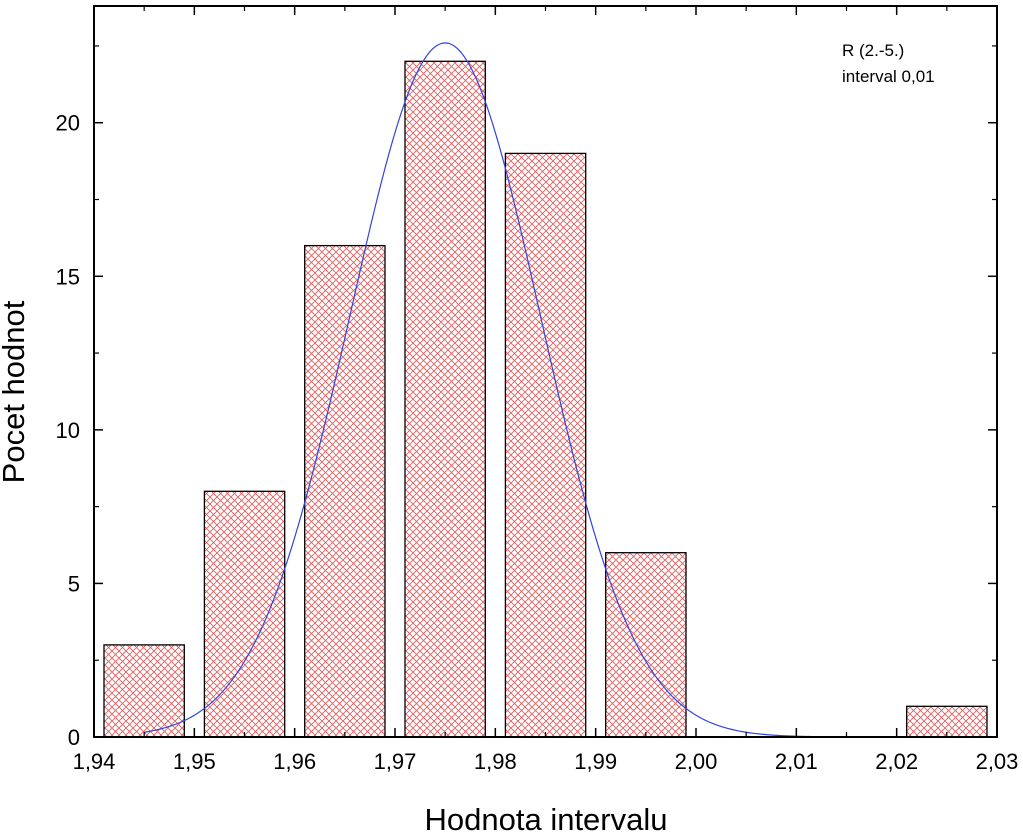  Describe the element at coordinates (68, 123) in the screenshot. I see `y-tick-label: 20` at that location.